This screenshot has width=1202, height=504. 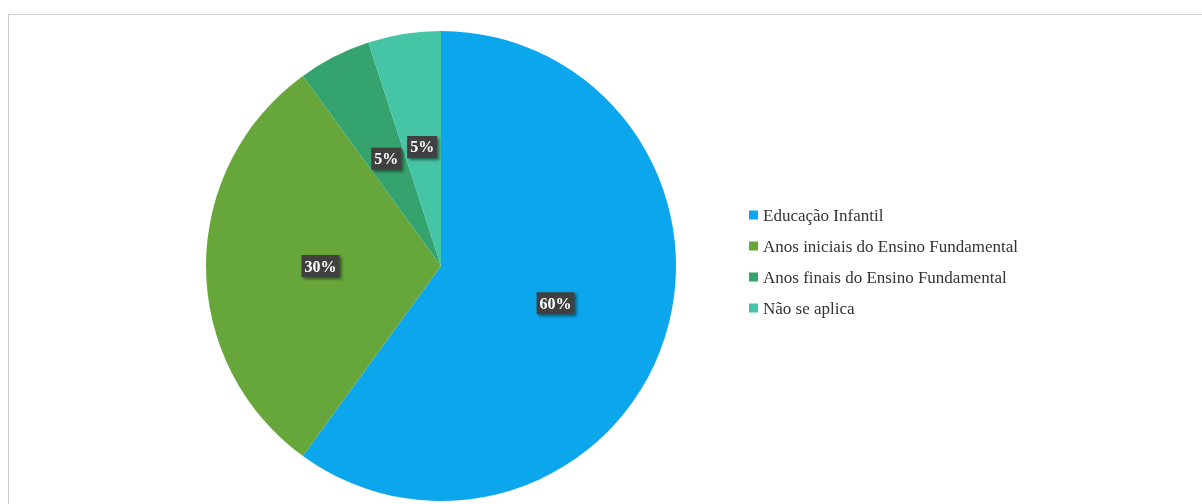 What do you see at coordinates (809, 308) in the screenshot?
I see `legend-label: Não se aplica` at bounding box center [809, 308].